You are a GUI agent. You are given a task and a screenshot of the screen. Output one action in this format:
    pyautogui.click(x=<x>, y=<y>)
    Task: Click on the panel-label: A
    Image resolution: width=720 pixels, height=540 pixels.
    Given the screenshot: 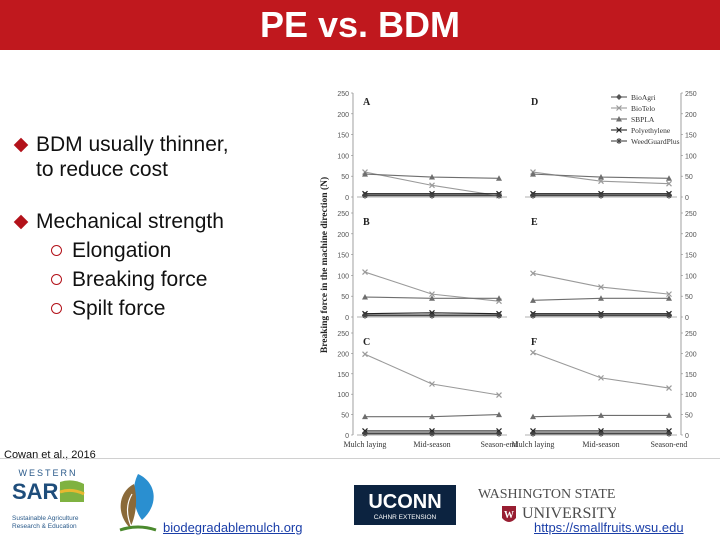 What is the action you would take?
    pyautogui.click(x=367, y=102)
    